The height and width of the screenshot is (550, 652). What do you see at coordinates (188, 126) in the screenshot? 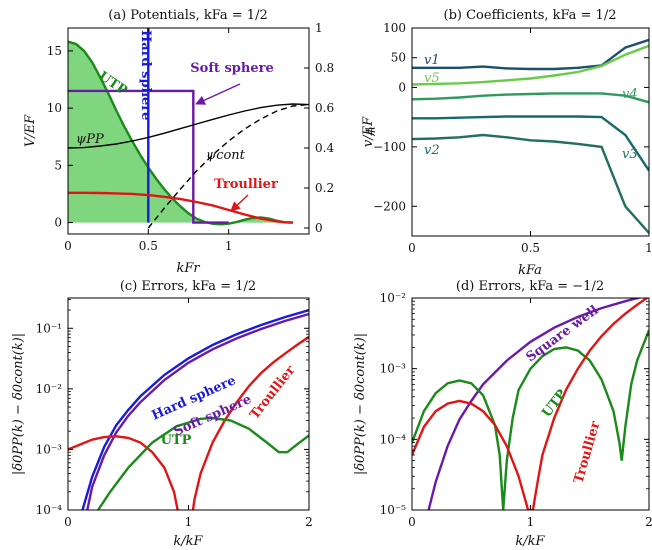
I see `series-psi-pp-line` at bounding box center [188, 126].